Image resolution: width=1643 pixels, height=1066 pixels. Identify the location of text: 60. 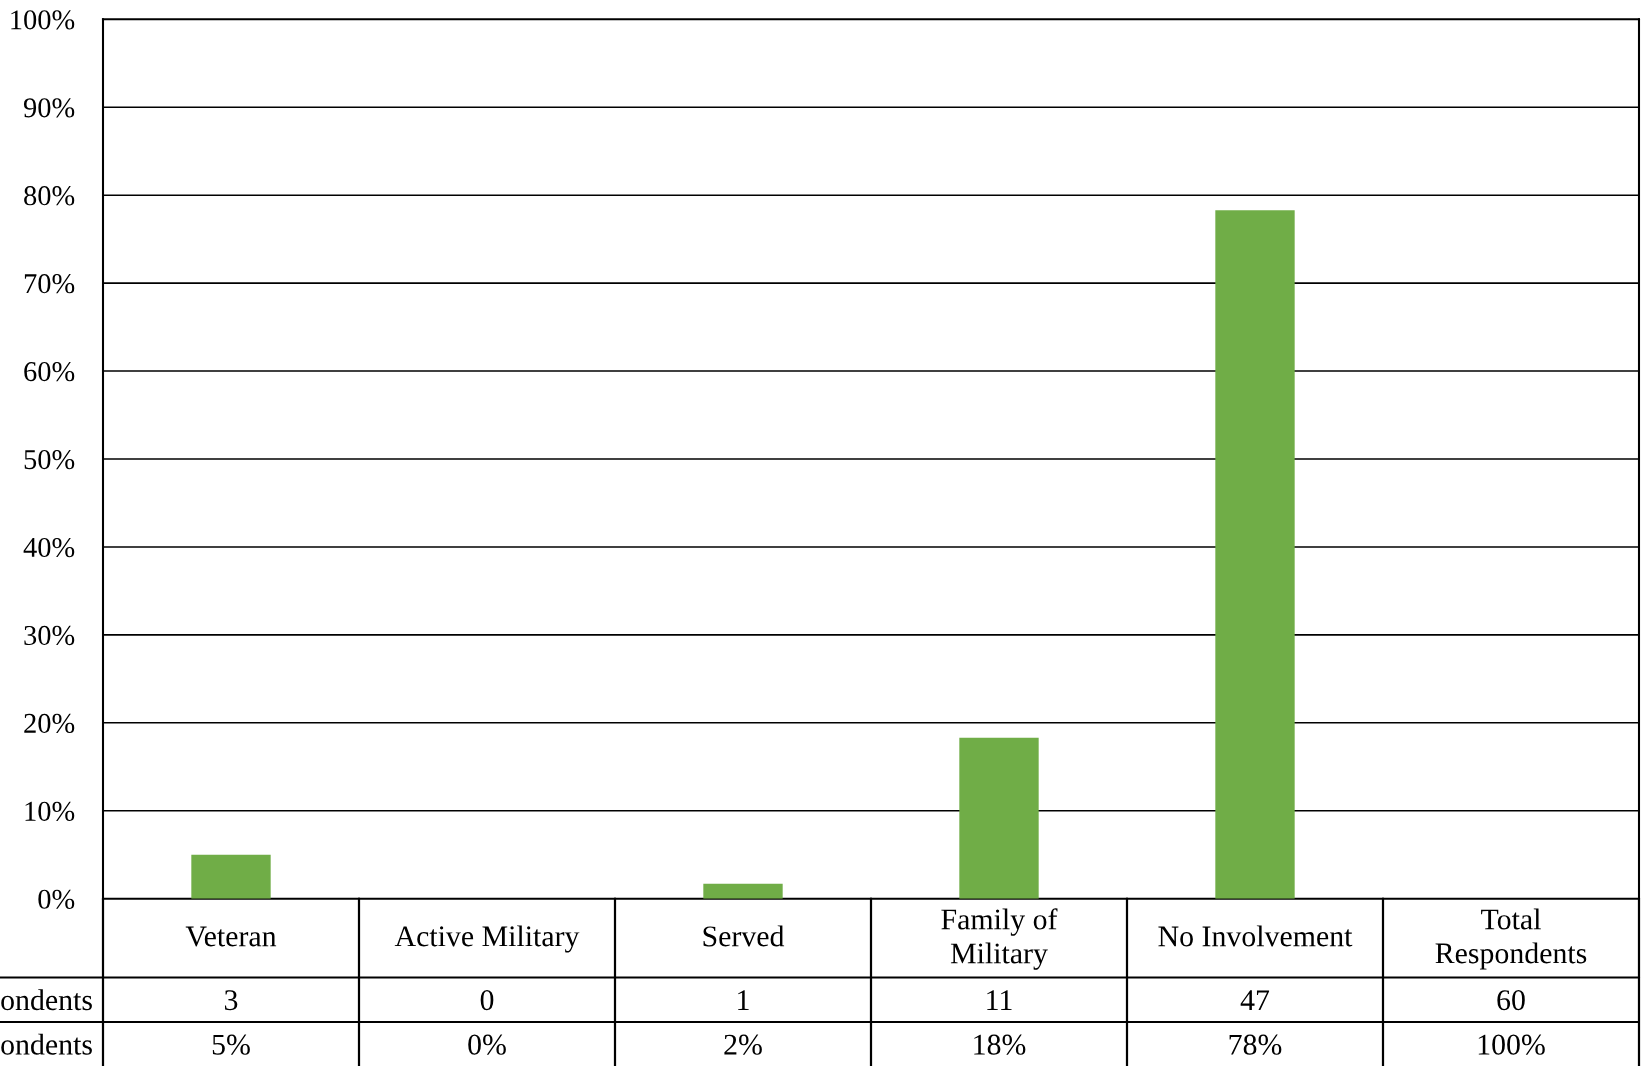
(1511, 1000).